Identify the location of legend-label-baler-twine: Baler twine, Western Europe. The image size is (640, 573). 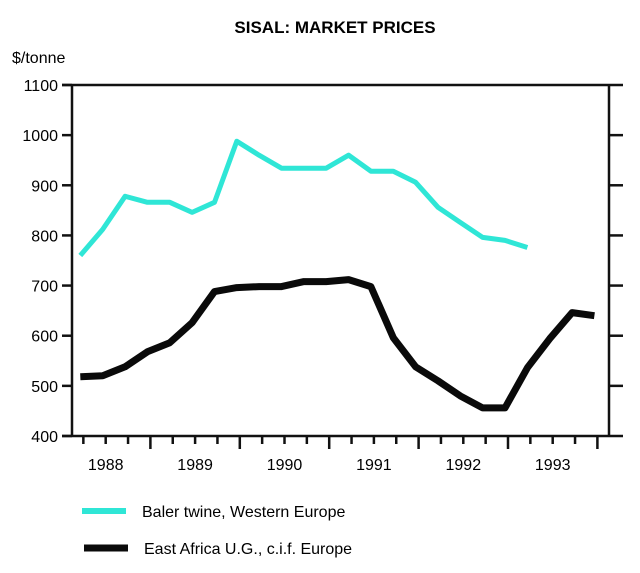
(243, 512).